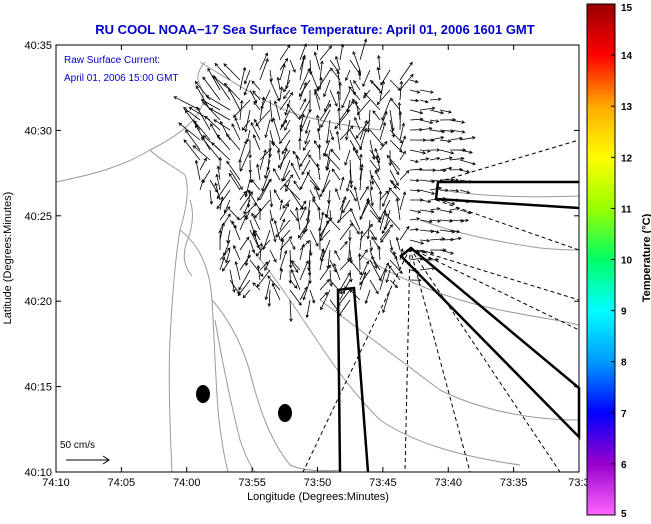 This screenshot has height=524, width=651. I want to click on y-tick-label: 40:10, so click(38, 473).